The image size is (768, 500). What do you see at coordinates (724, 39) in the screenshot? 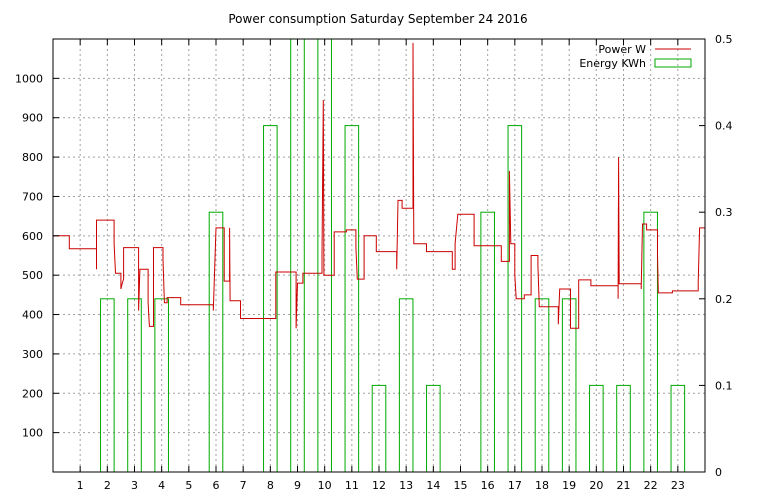
I see `y-right-tick-label: 0.5` at bounding box center [724, 39].